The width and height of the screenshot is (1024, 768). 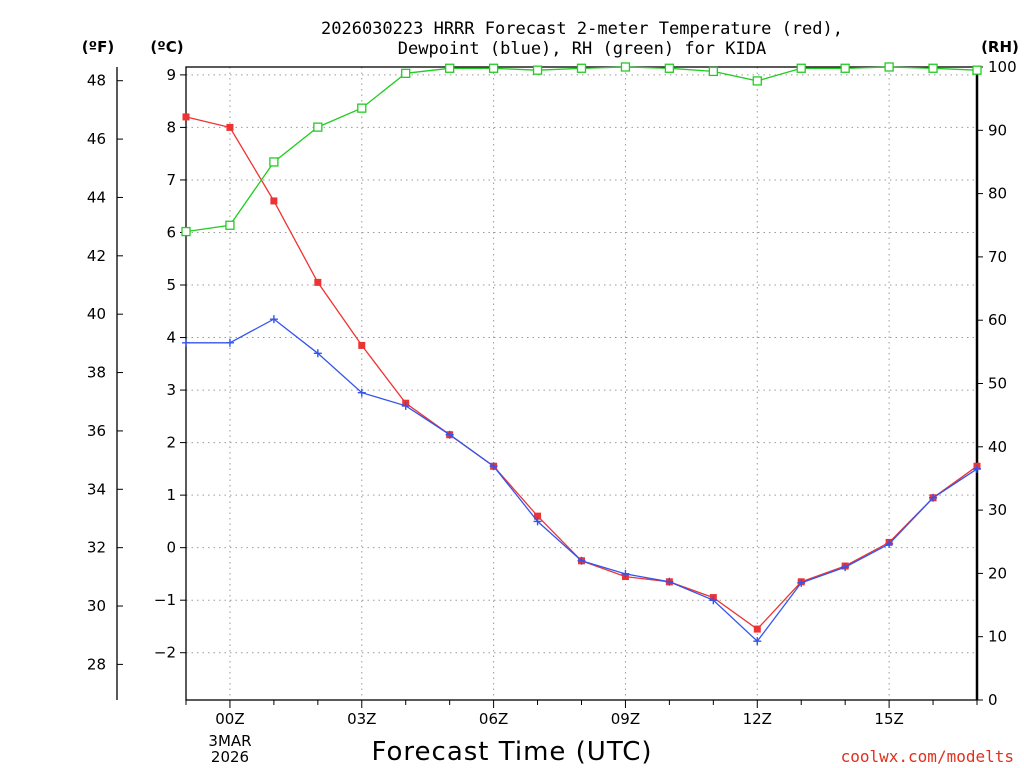 I want to click on credit-link: coolwx.com/modelts, so click(x=927, y=756).